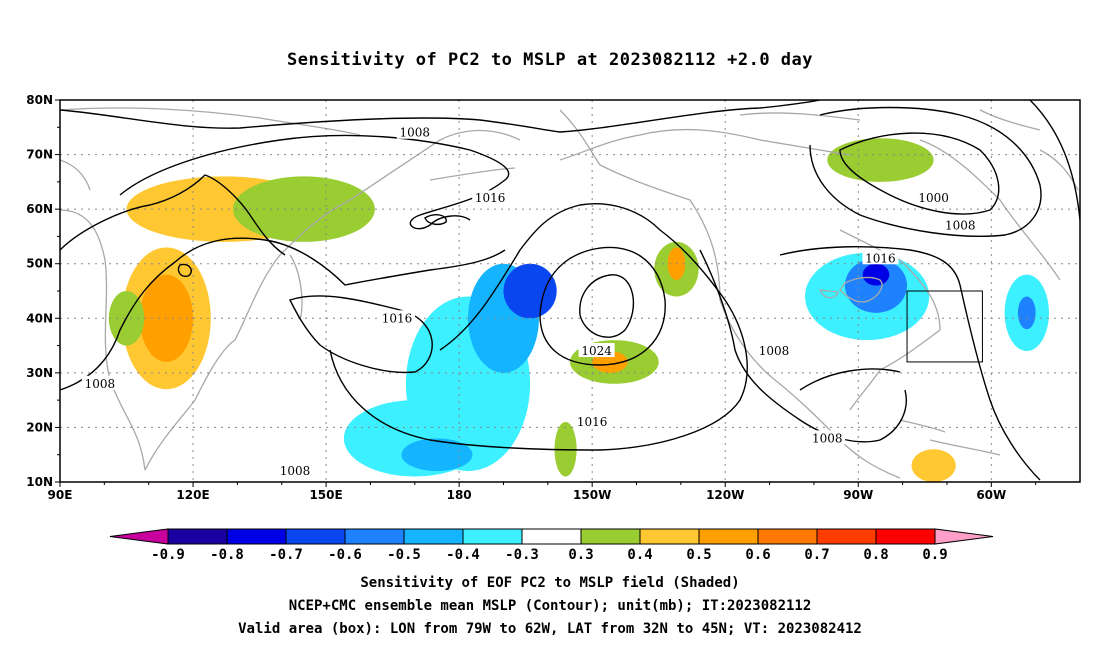 This screenshot has width=1100, height=650. Describe the element at coordinates (607, 306) in the screenshot. I see `contour-1024-inner` at that location.